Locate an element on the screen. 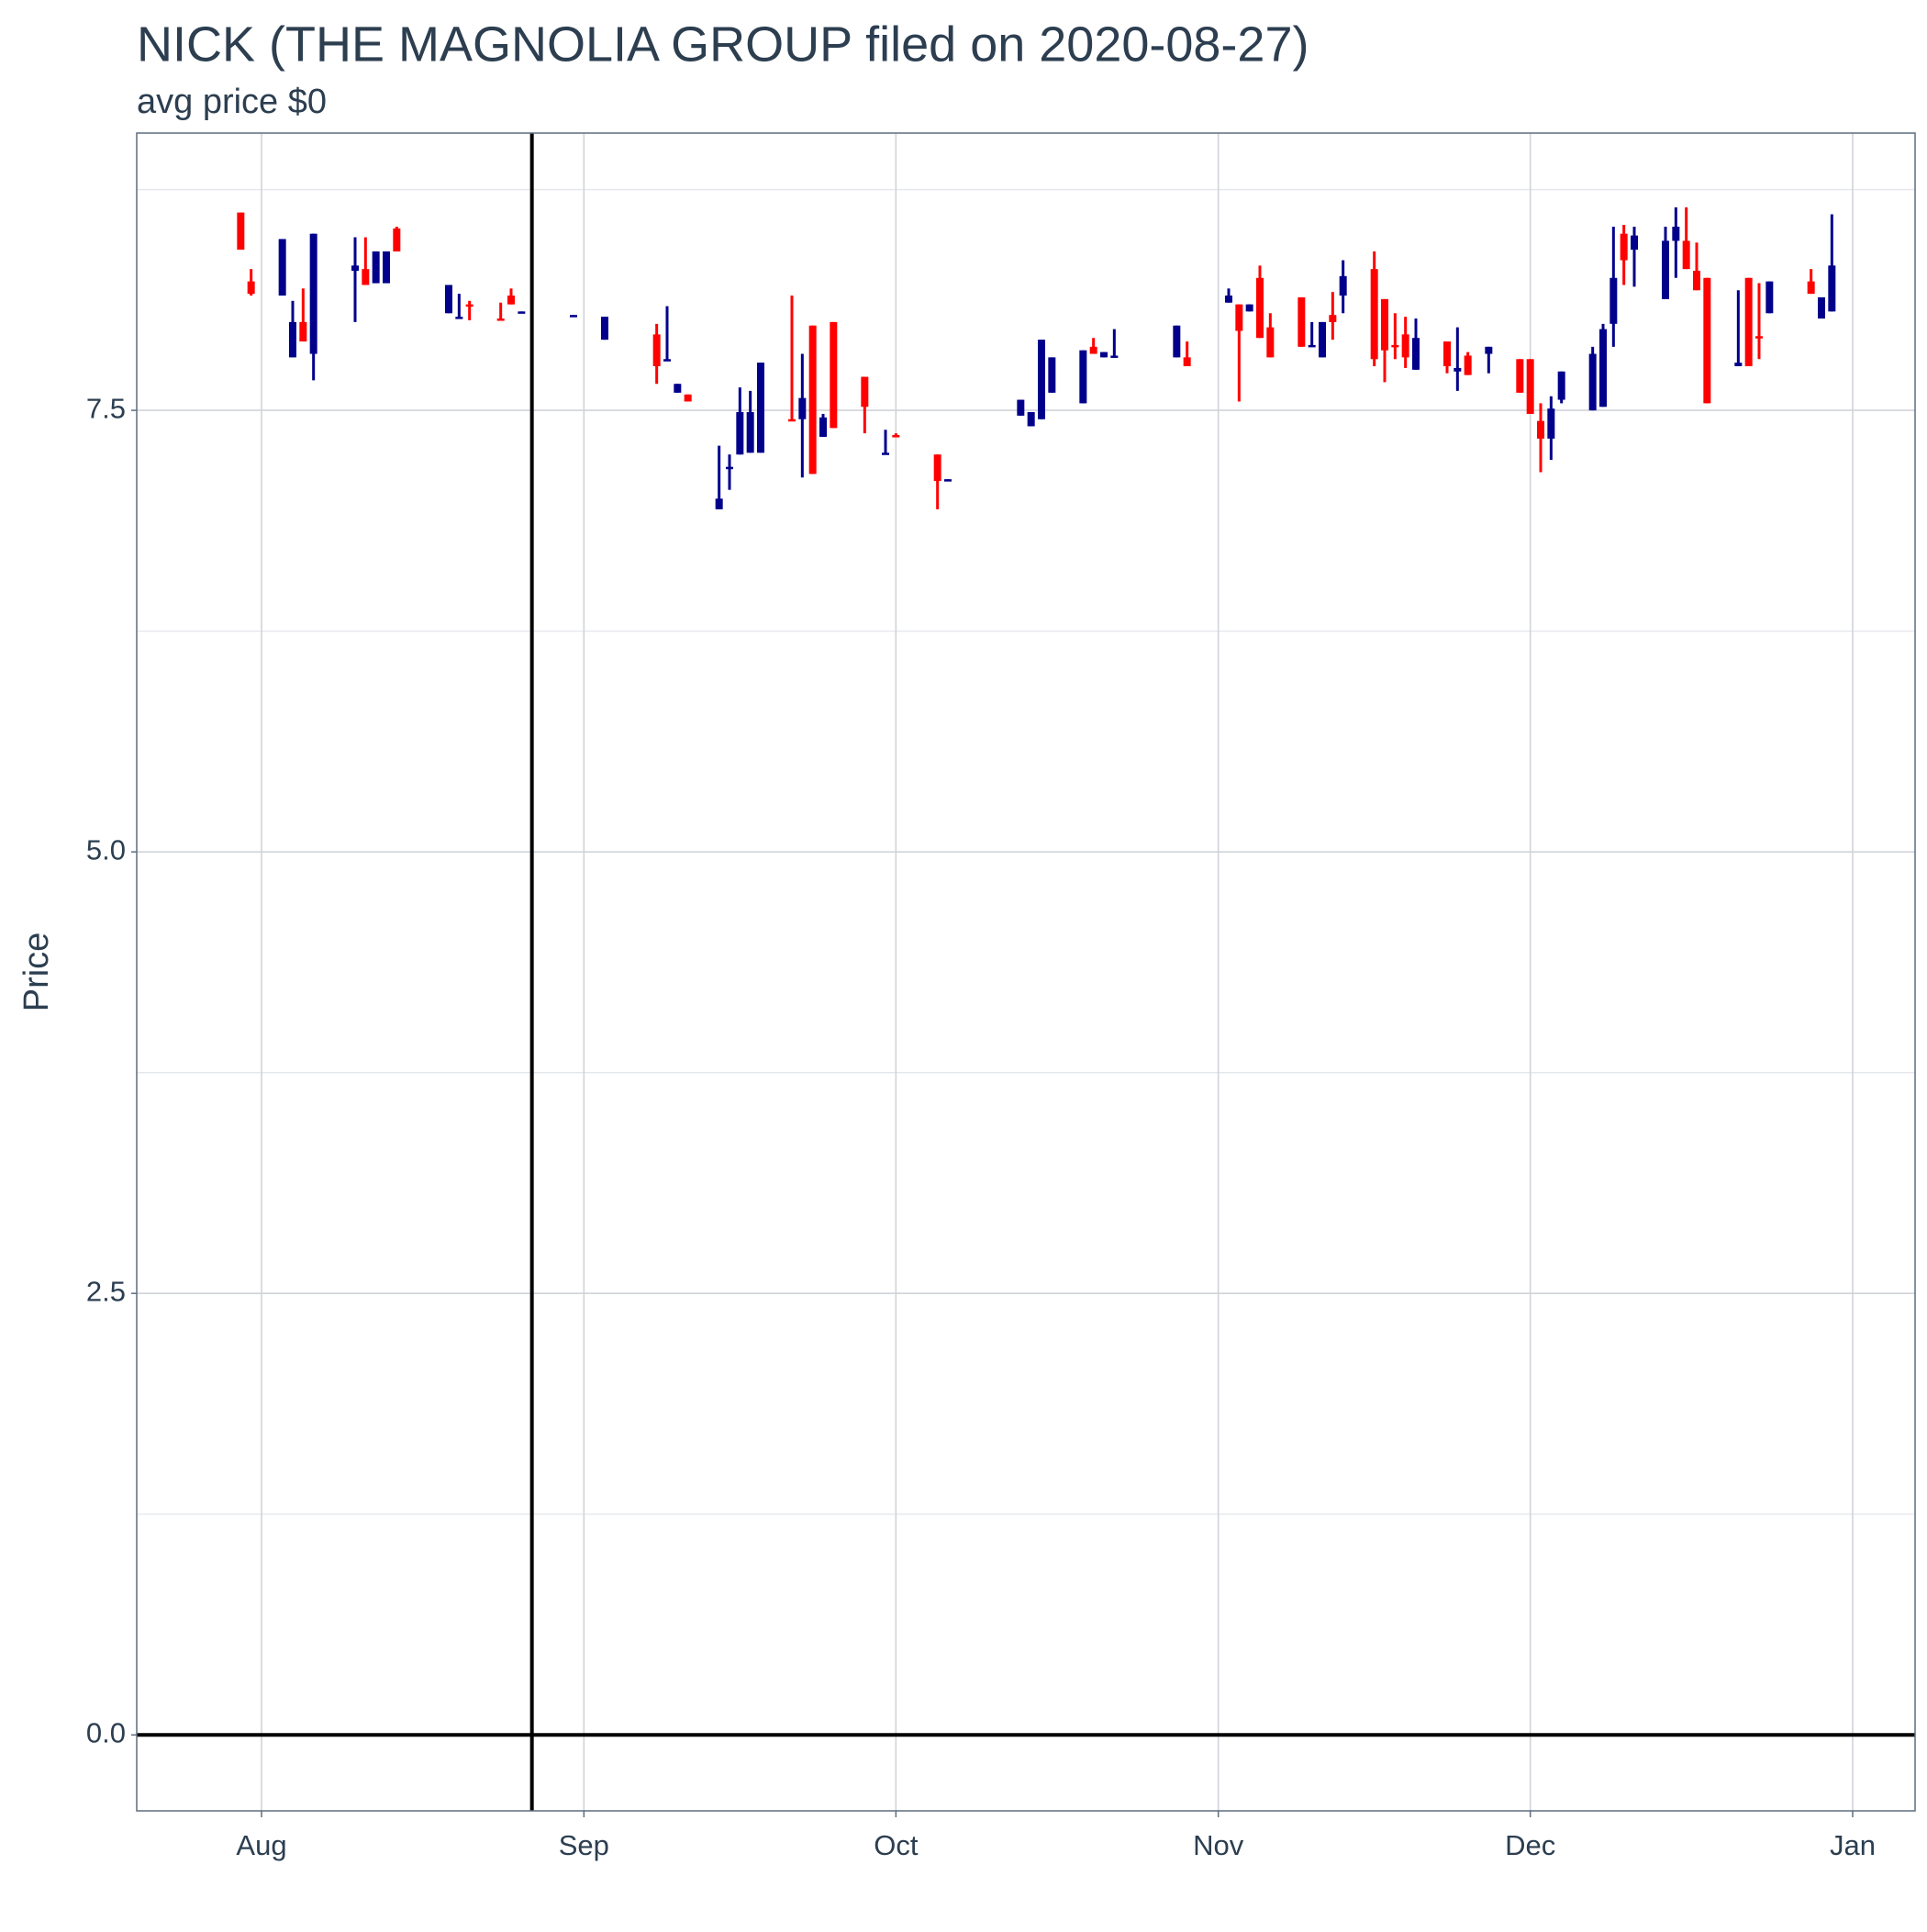 The image size is (1927, 1932). y-axis-title: Price is located at coordinates (36, 972).